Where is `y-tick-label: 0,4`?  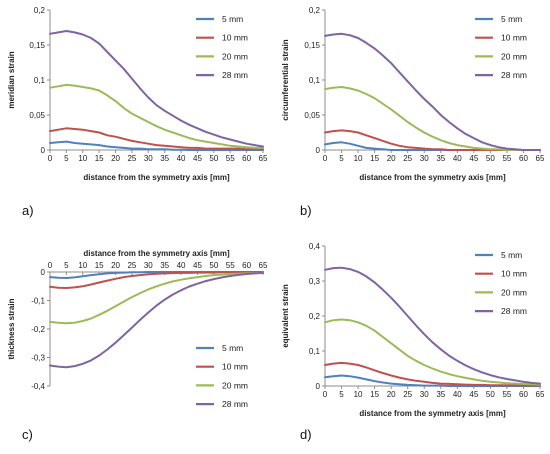 y-tick-label: 0,4 is located at coordinates (315, 246).